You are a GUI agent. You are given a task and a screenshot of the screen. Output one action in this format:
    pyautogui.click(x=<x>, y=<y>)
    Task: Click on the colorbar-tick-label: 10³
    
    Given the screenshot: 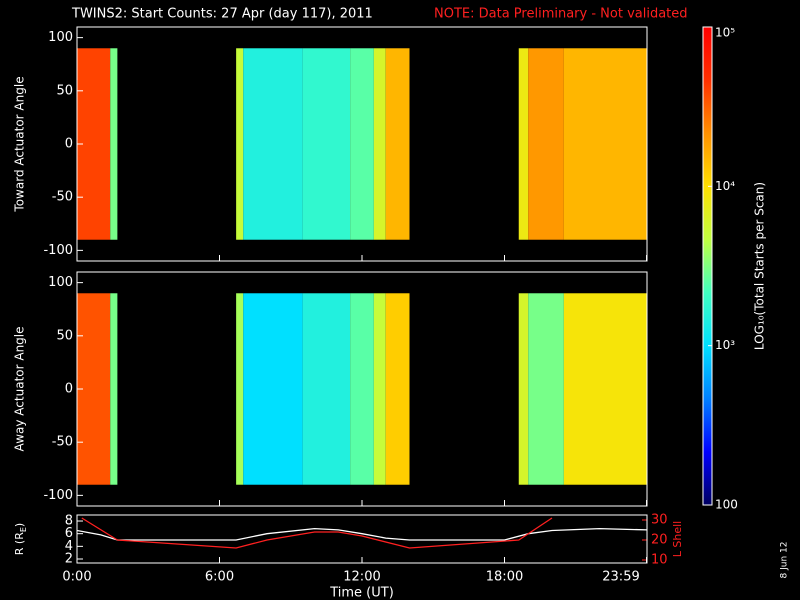 What is the action you would take?
    pyautogui.click(x=725, y=345)
    